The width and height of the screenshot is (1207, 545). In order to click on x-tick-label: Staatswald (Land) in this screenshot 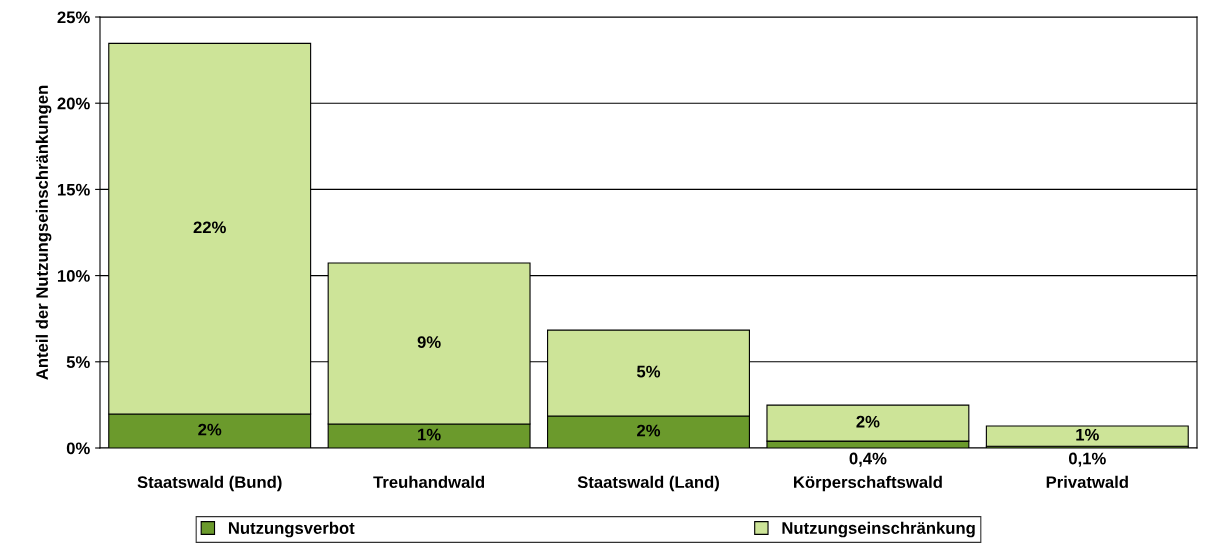, I will do `click(648, 483)`.